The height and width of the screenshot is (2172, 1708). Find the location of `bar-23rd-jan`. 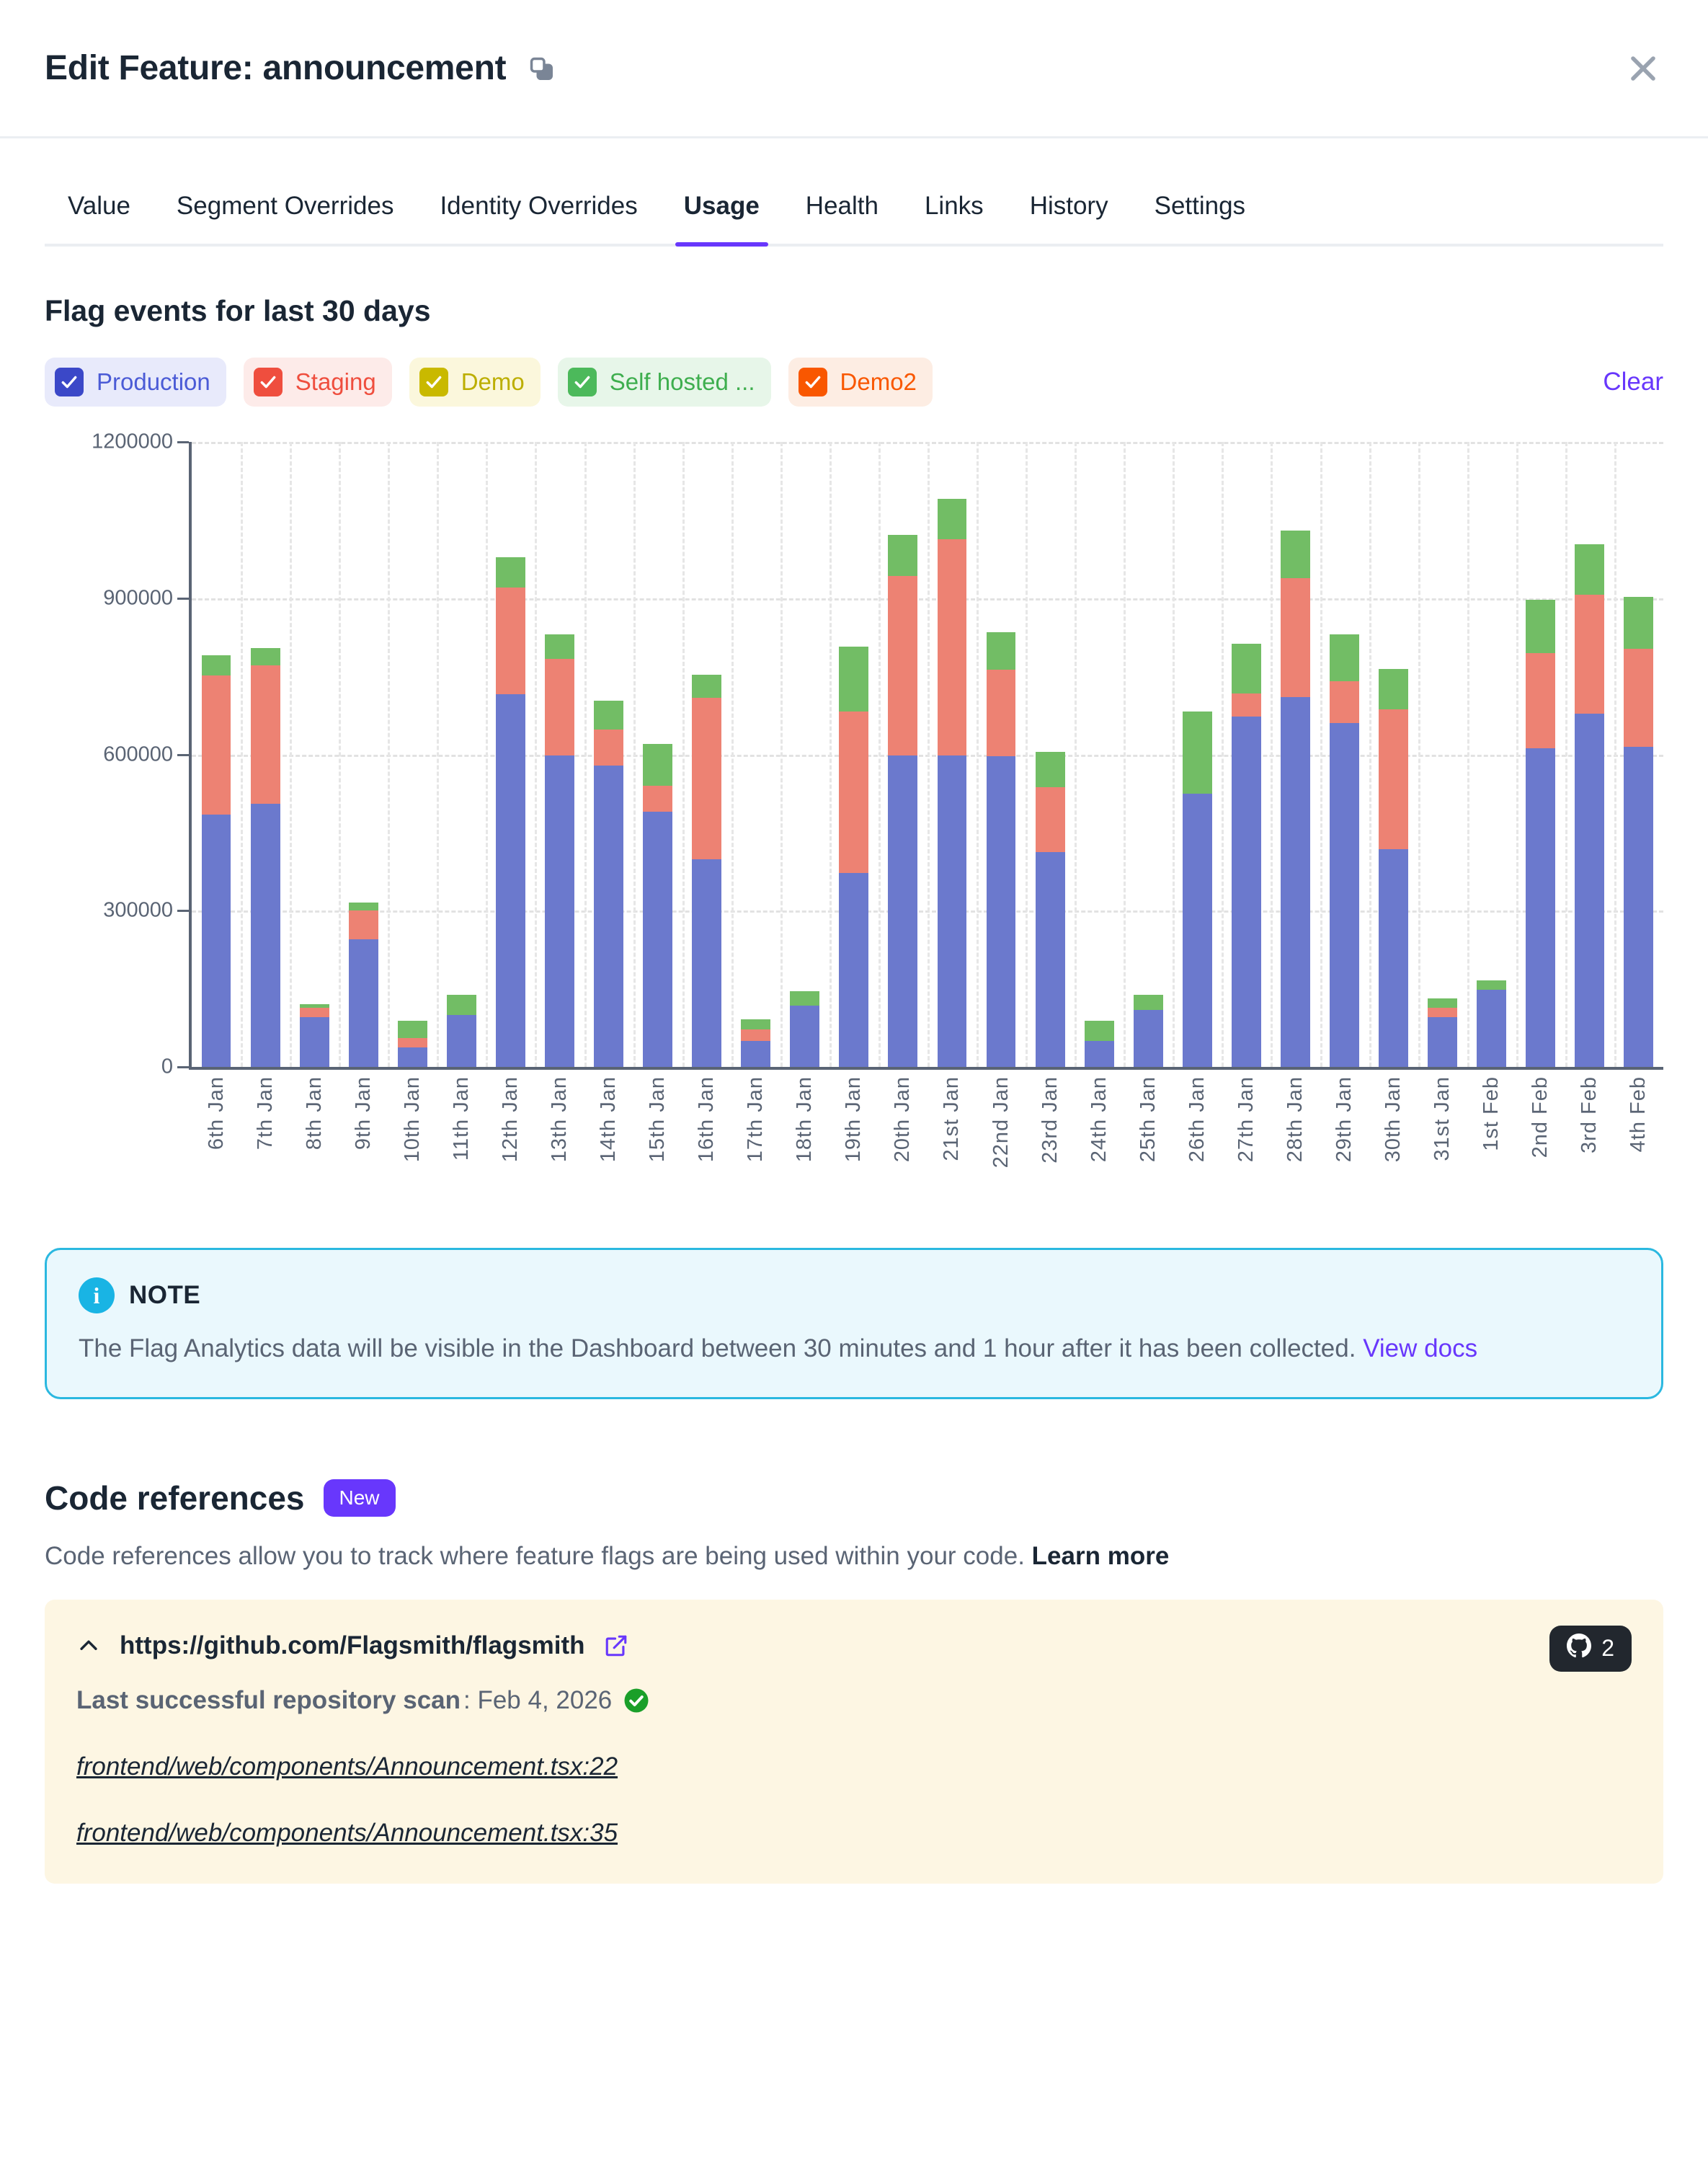

bar-23rd-jan is located at coordinates (1050, 909).